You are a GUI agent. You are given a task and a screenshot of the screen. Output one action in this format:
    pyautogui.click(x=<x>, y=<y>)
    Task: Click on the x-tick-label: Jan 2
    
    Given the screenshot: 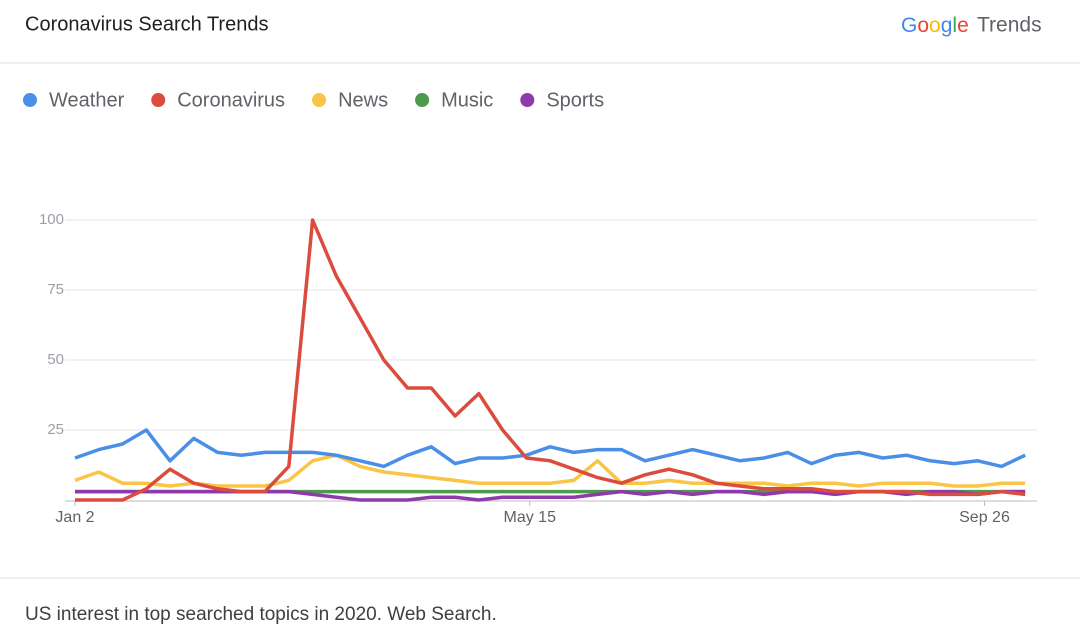 What is the action you would take?
    pyautogui.click(x=74, y=517)
    